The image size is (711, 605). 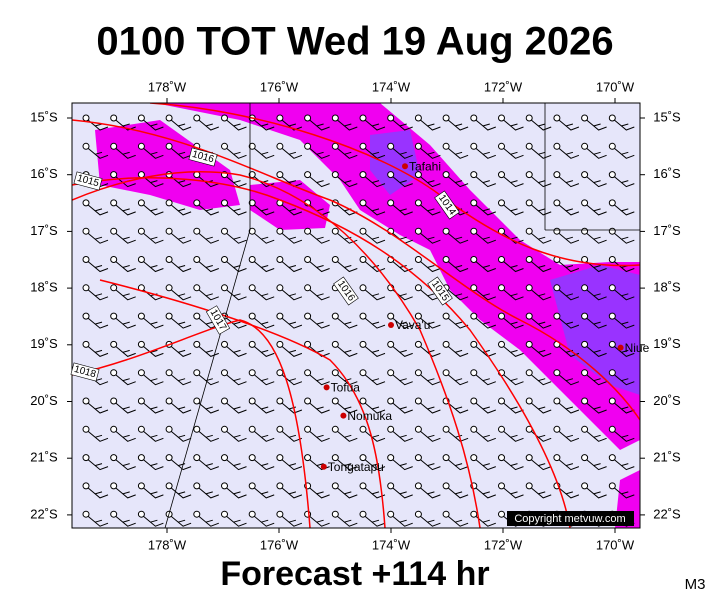 What do you see at coordinates (391, 544) in the screenshot?
I see `lon-label: 174˚W` at bounding box center [391, 544].